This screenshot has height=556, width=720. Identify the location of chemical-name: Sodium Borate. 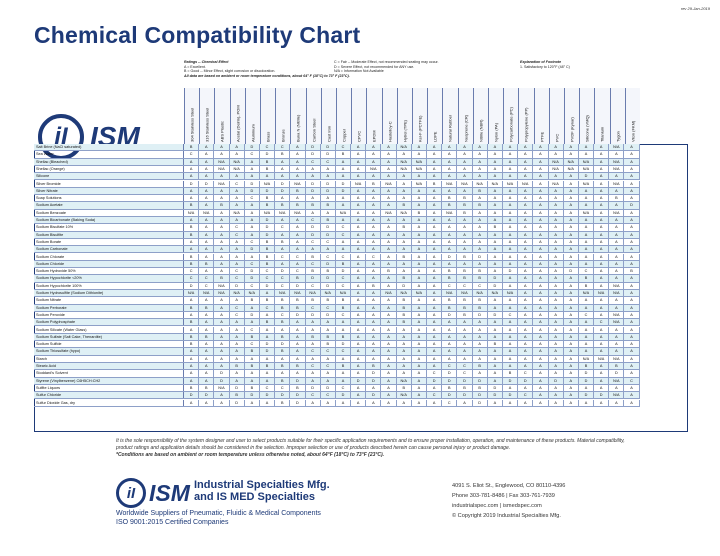
(109, 242).